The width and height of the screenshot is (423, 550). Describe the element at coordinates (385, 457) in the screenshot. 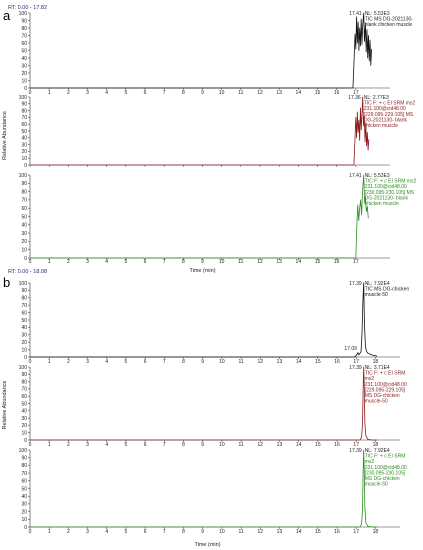

I see `trace-info-line: TIC F: + c EI SRM` at that location.